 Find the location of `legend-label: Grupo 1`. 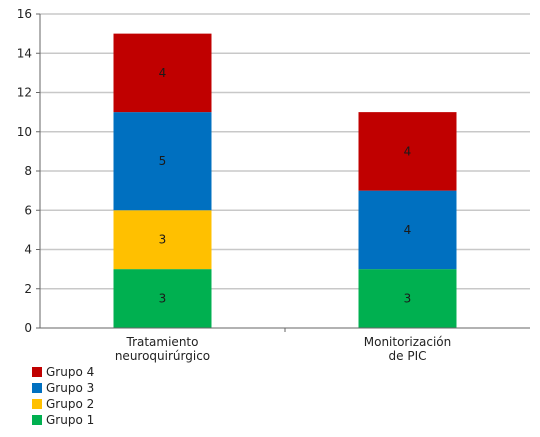

legend-label: Grupo 1 is located at coordinates (70, 420).